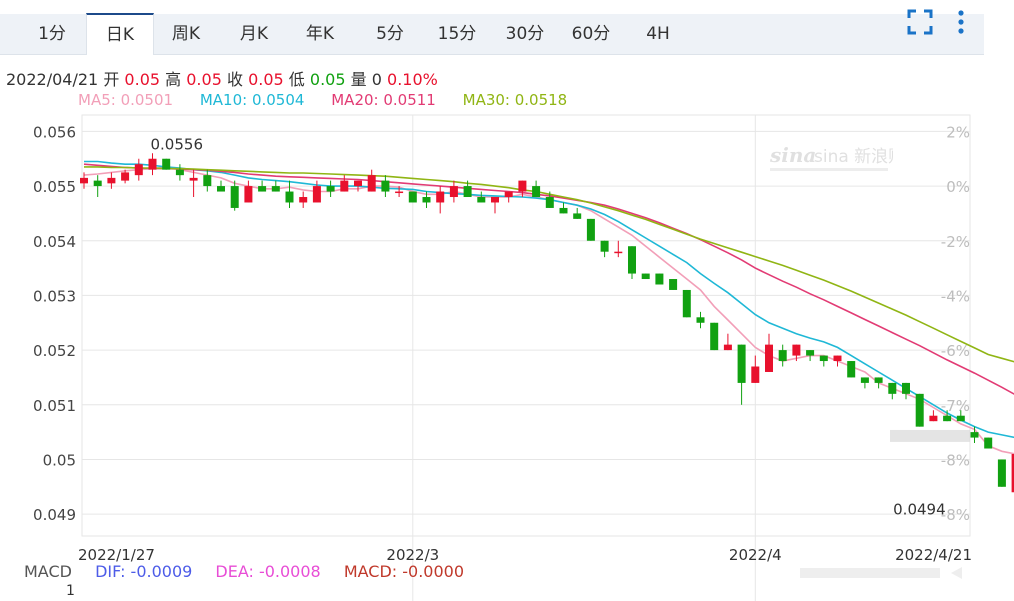  Describe the element at coordinates (254, 34) in the screenshot. I see `tab-3: 月K` at that location.